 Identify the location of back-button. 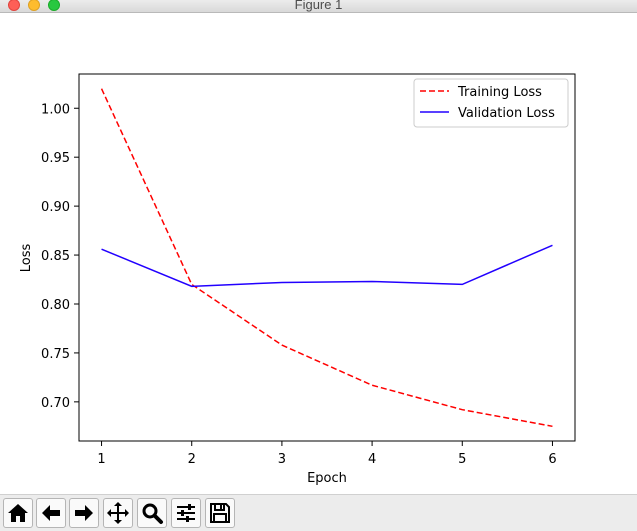
(51, 513).